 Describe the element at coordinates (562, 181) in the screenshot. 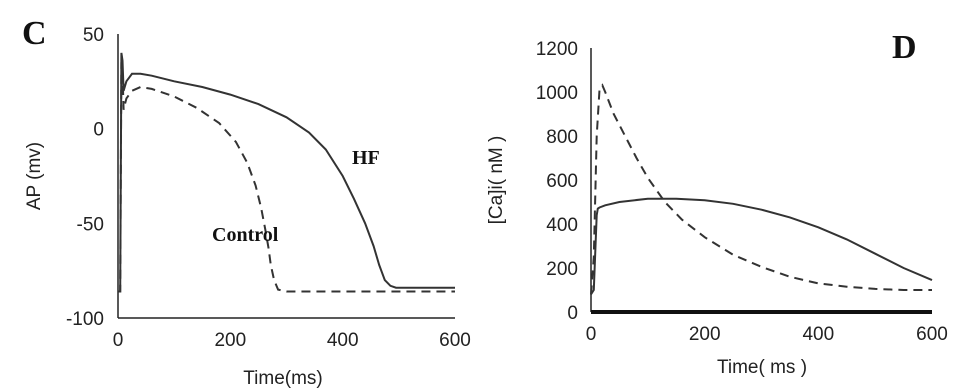

I see `y-tick-label-d: 600` at that location.